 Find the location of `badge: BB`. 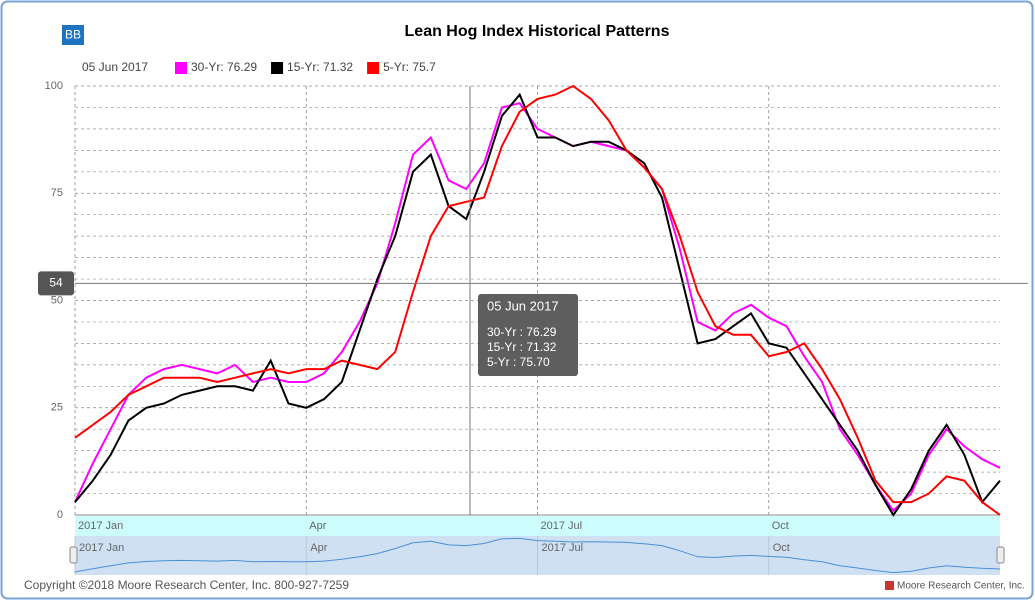

badge: BB is located at coordinates (73, 35).